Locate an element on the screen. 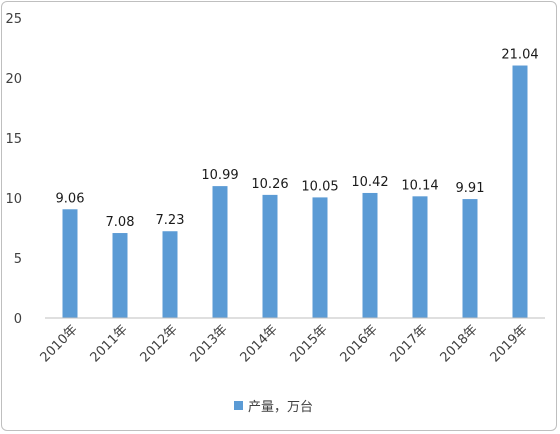 The width and height of the screenshot is (560, 434). x-tick-label: 2017年 is located at coordinates (409, 343).